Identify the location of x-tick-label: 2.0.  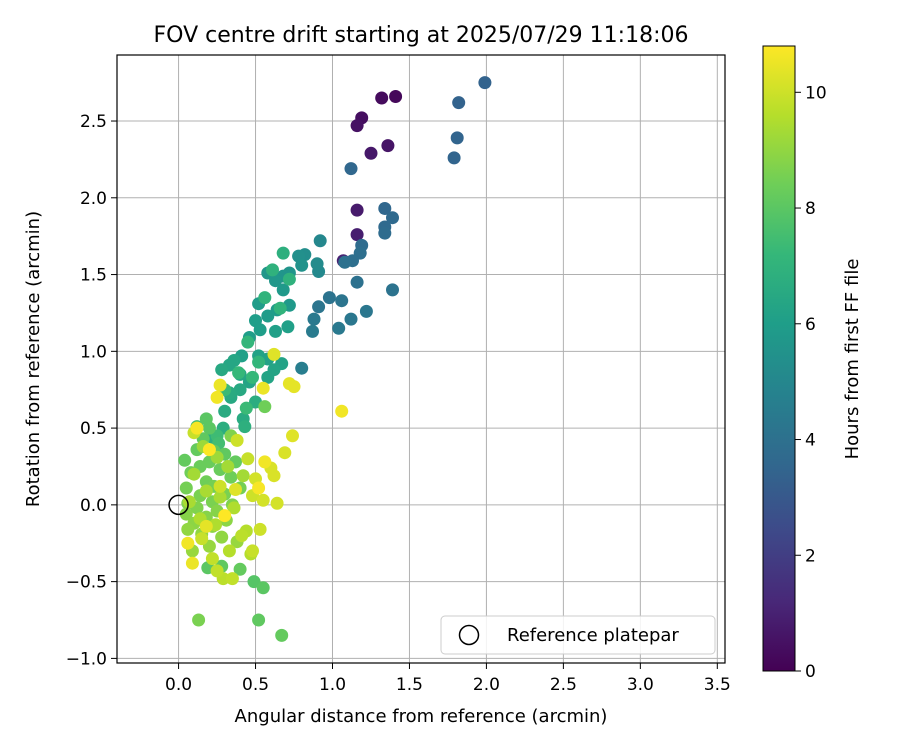
(486, 685).